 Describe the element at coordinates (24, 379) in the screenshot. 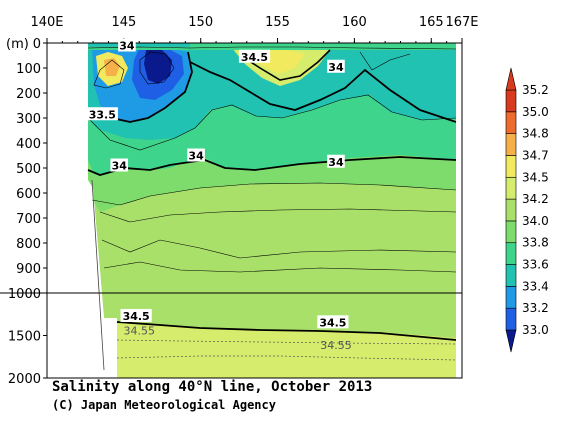

I see `y-tick-label-12: 2000` at that location.